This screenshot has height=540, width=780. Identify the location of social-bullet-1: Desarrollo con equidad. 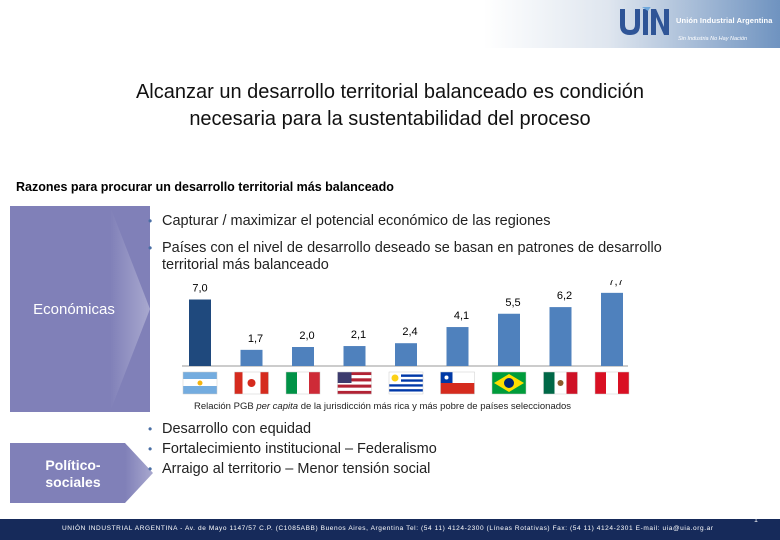
(358, 429).